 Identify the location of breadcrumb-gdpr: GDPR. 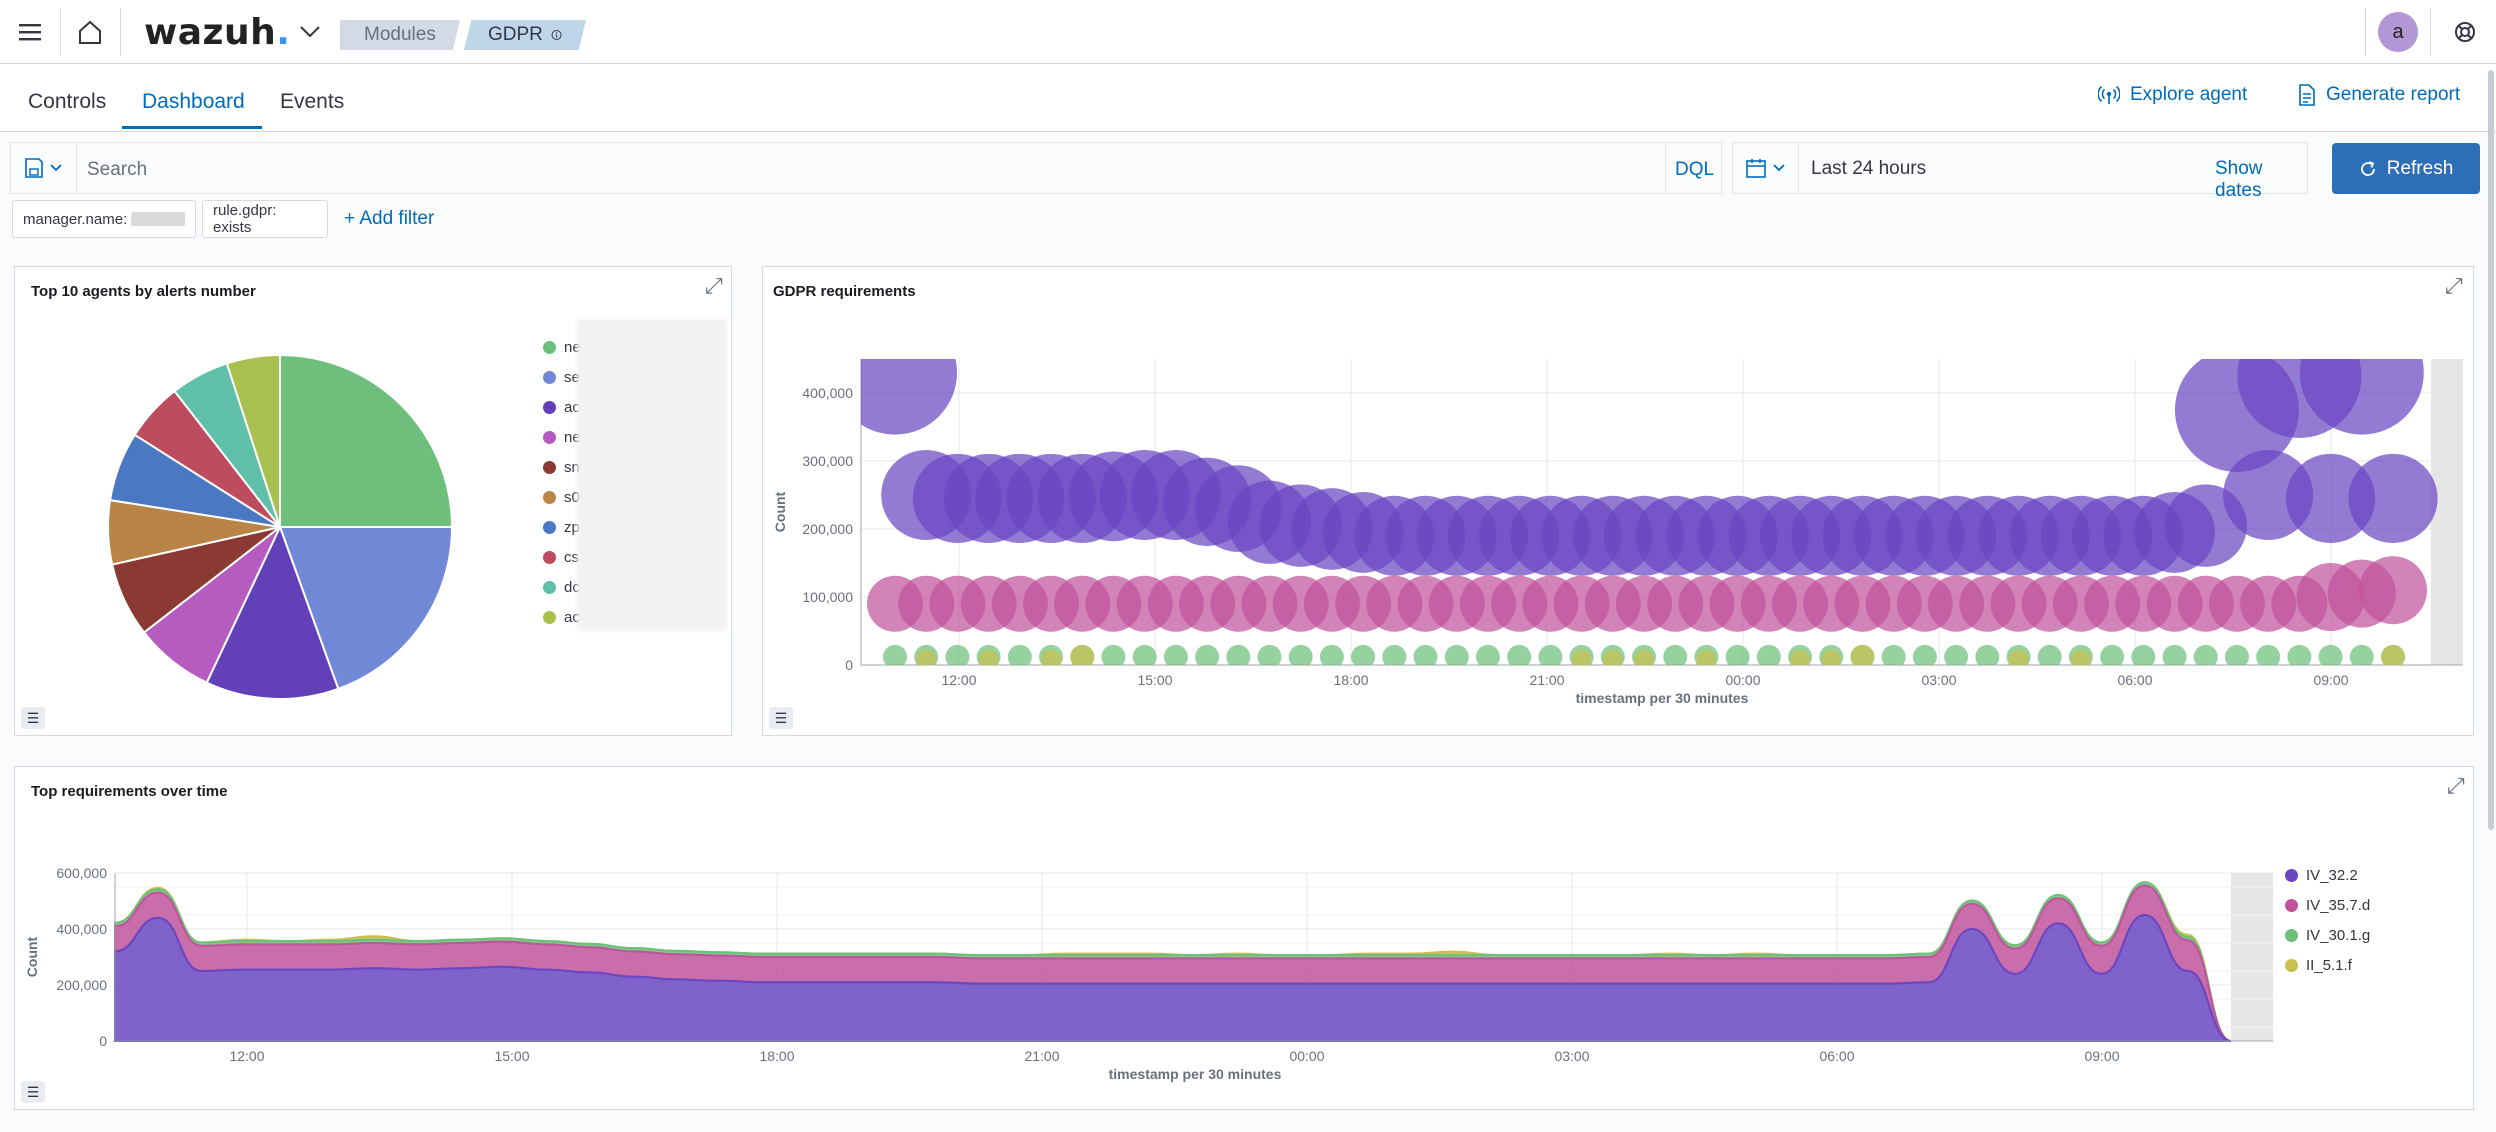
(525, 35).